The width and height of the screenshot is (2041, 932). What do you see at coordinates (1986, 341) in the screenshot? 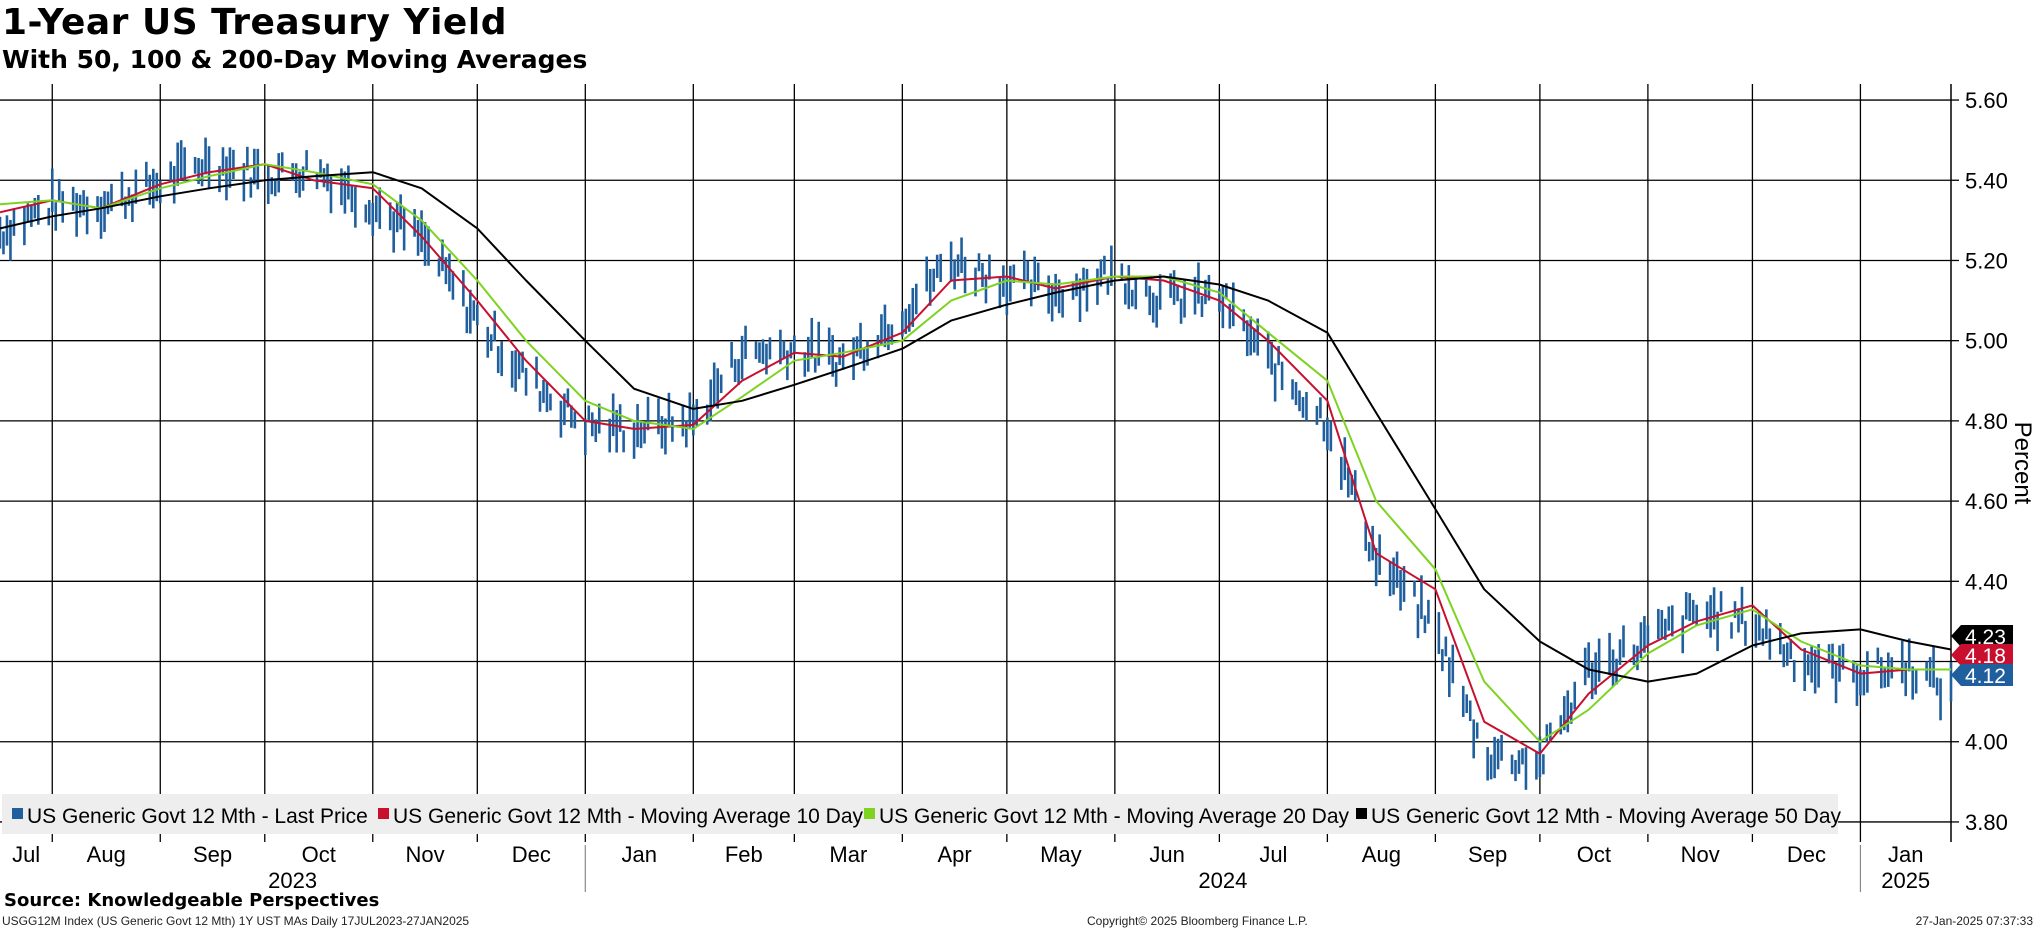
I see `y-tick-label: 5.00` at bounding box center [1986, 341].